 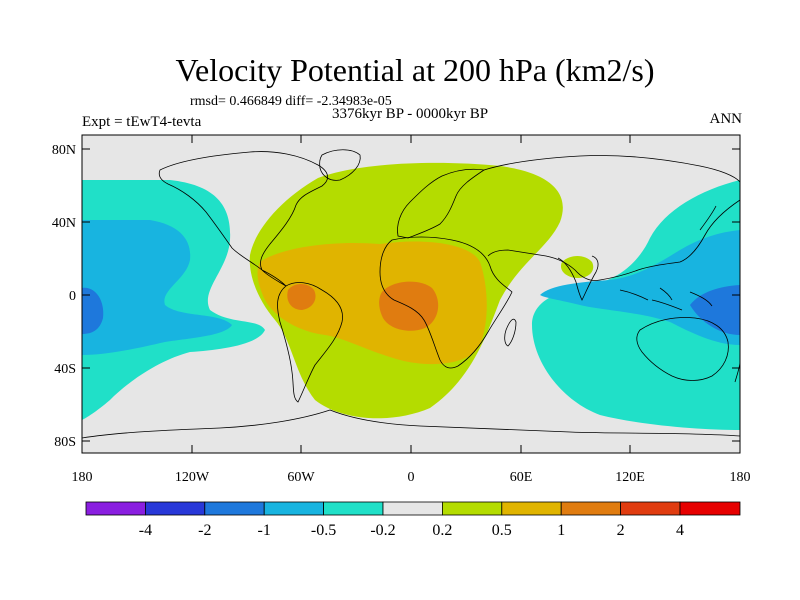 I want to click on coastline-asia, so click(x=611, y=218).